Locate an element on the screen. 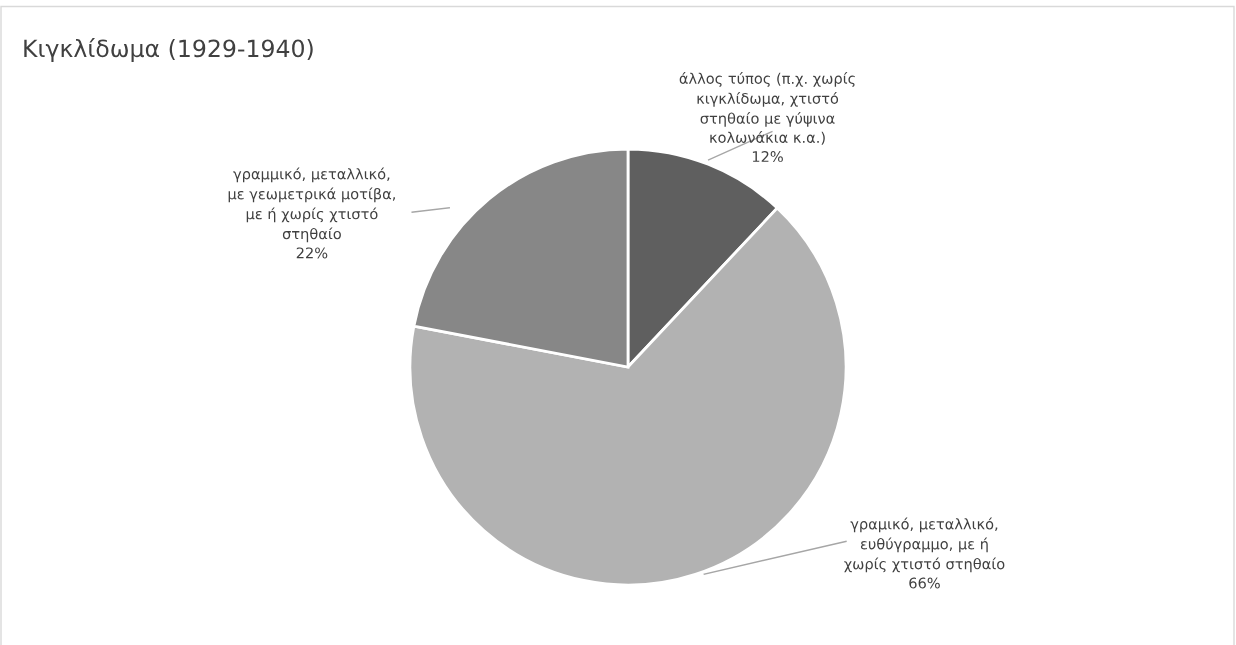 The height and width of the screenshot is (645, 1236). slice-label: γραμμικό, μεταλλικό, με γεωμετρικά μοτίβα, με ή χωρίς χτιστό στηθαίο is located at coordinates (311, 205).